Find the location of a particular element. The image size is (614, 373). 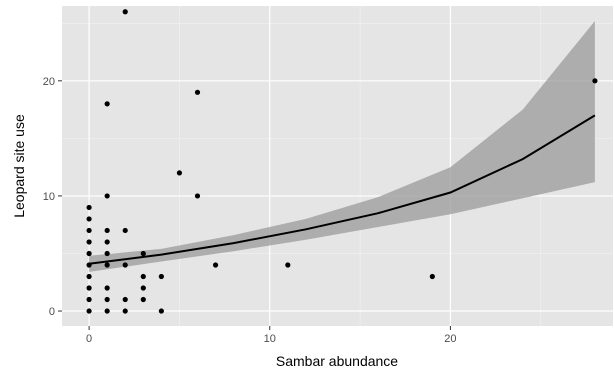

x-tick-label: 10 is located at coordinates (270, 339).